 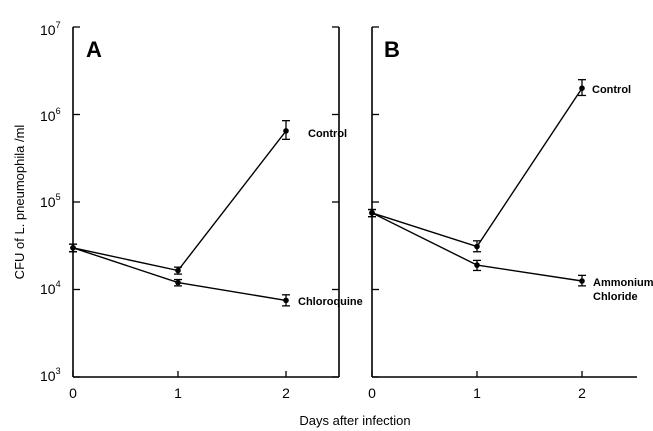 I want to click on series-label-chloroquine: Chloroquine, so click(x=330, y=302).